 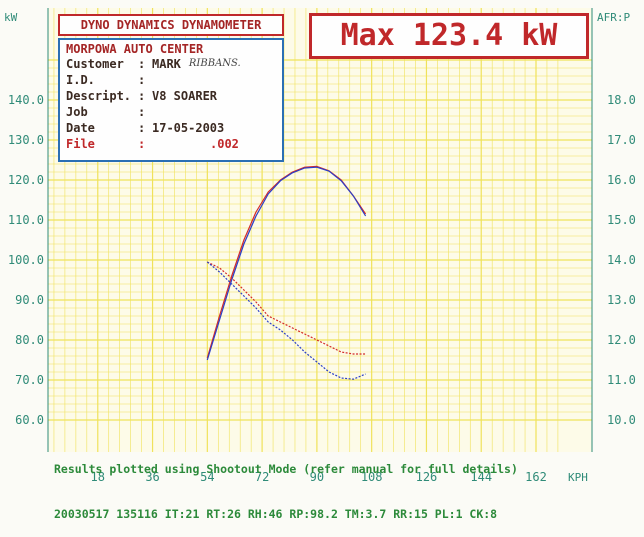 I want to click on dyno-title: DYNO DYNAMICS DYNAMOMETER, so click(x=171, y=25).